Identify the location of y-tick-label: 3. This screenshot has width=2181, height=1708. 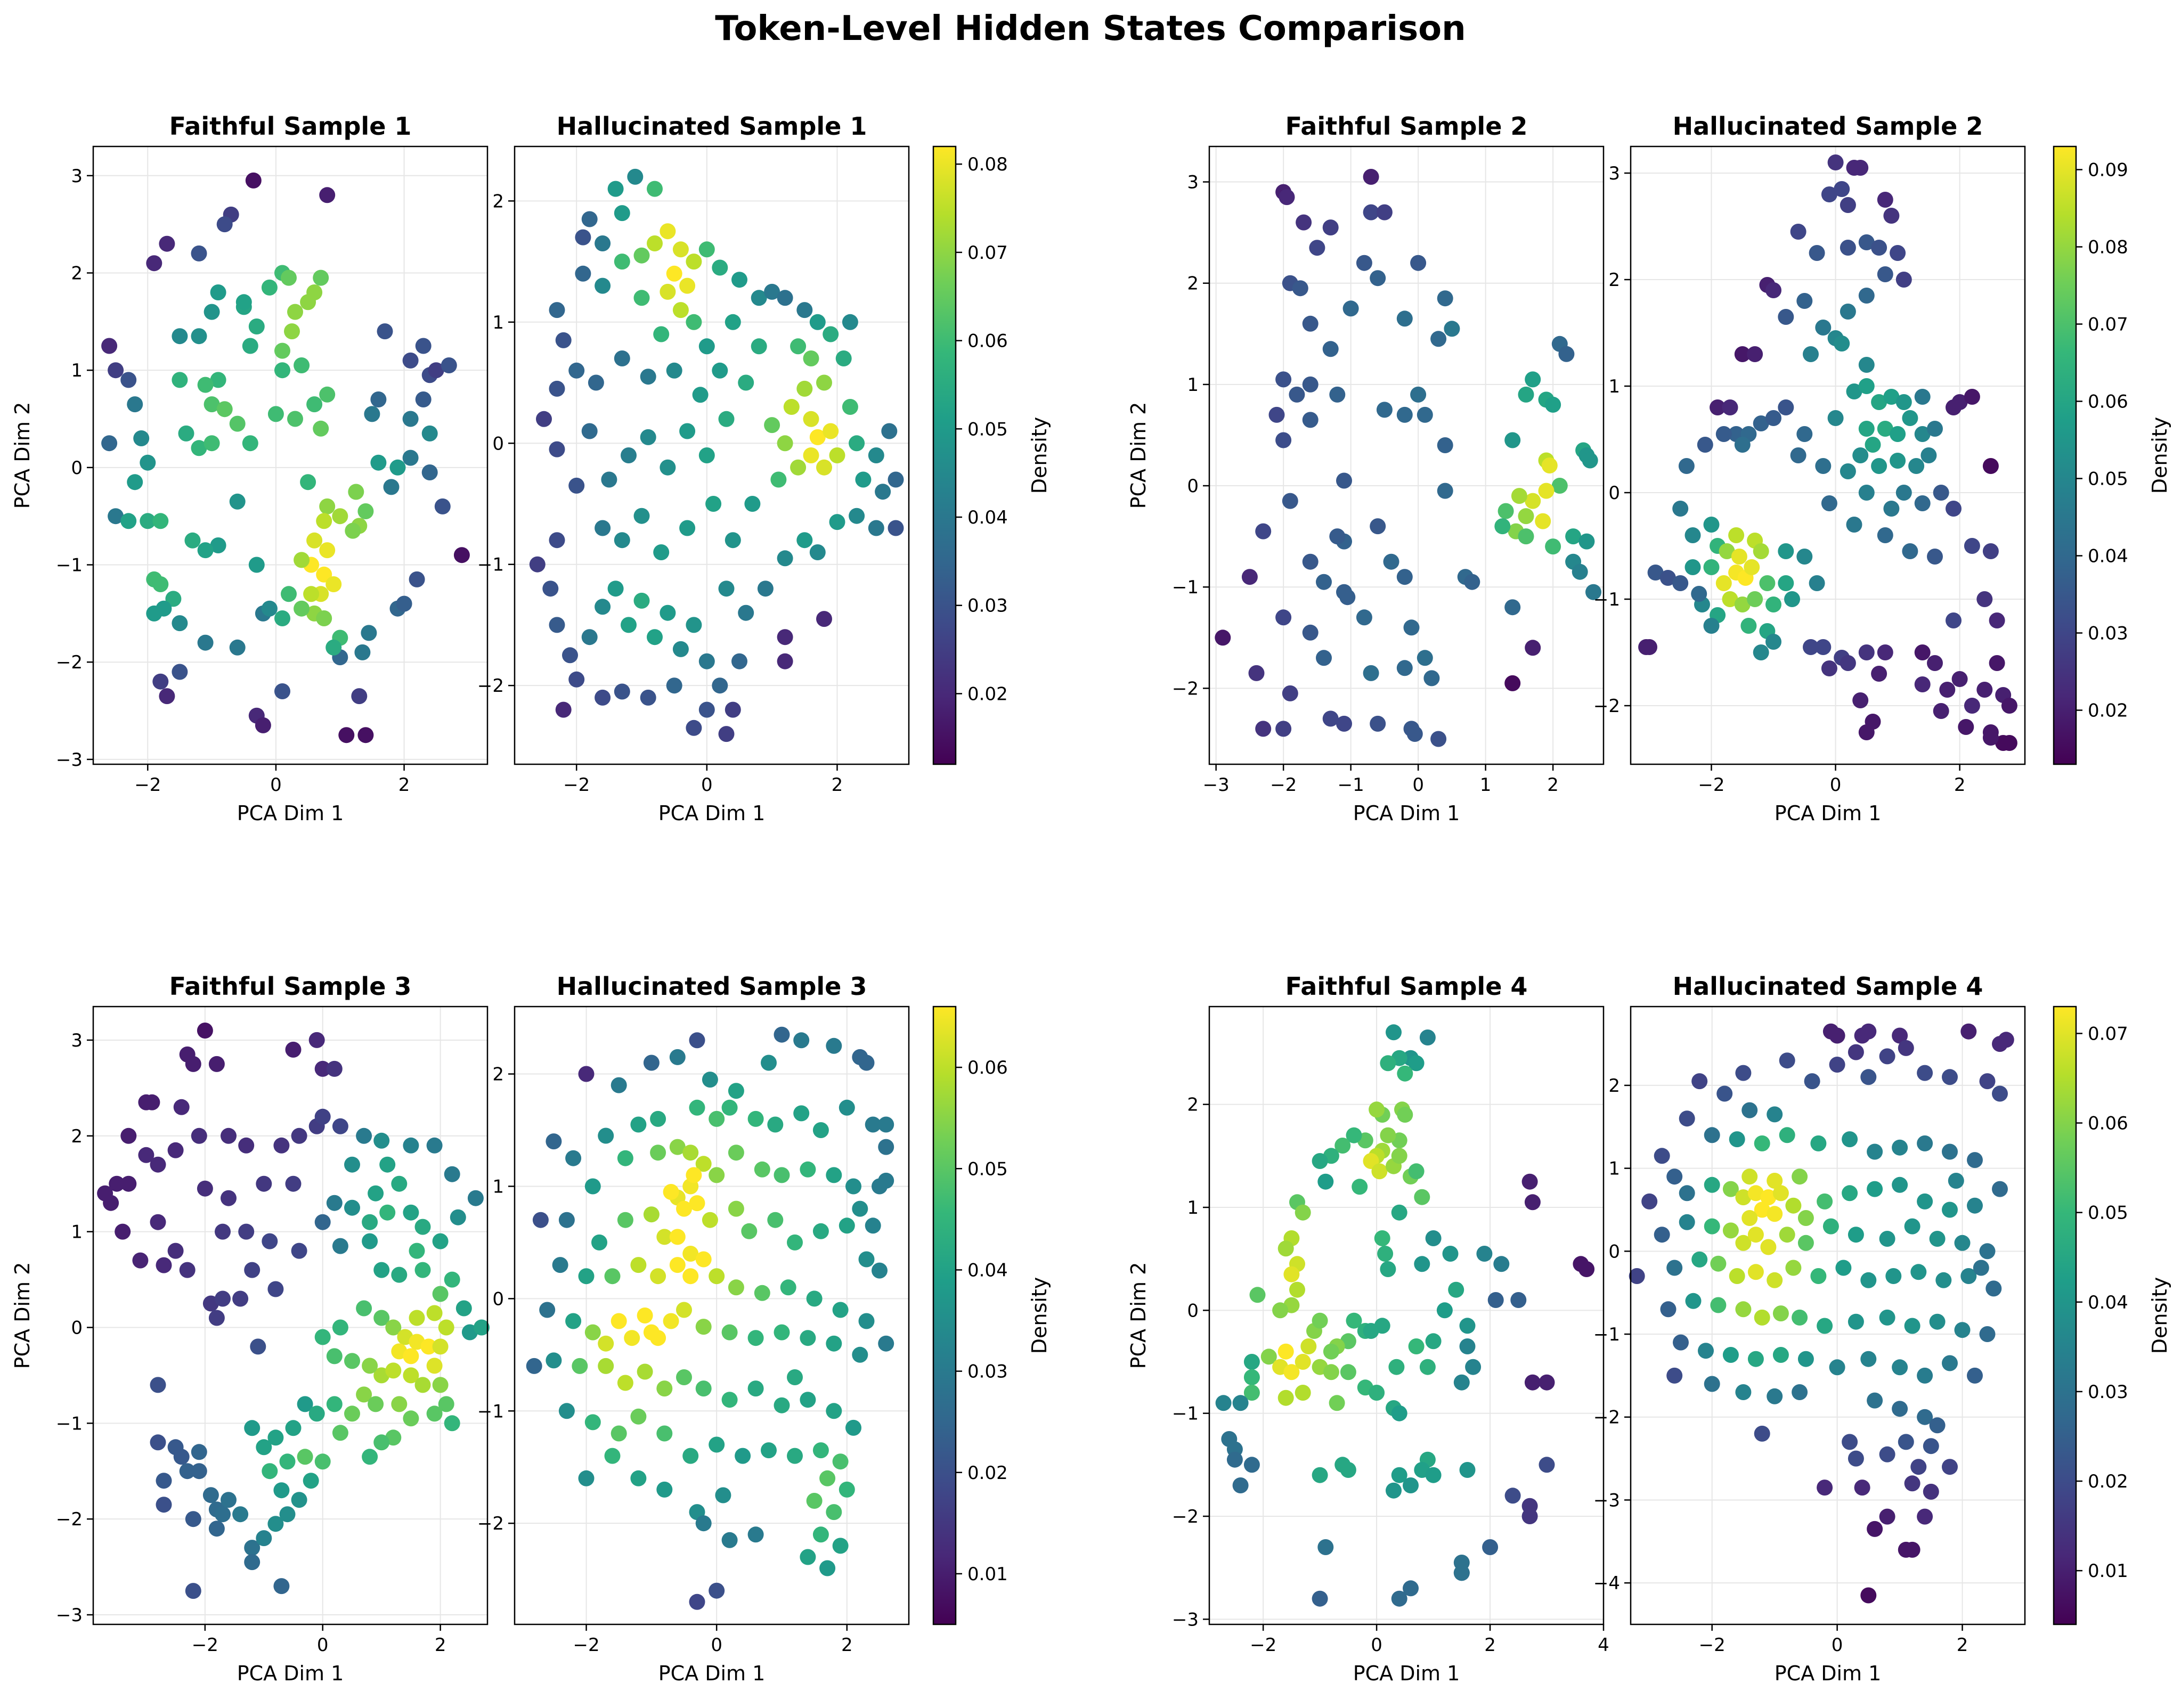
(1193, 183).